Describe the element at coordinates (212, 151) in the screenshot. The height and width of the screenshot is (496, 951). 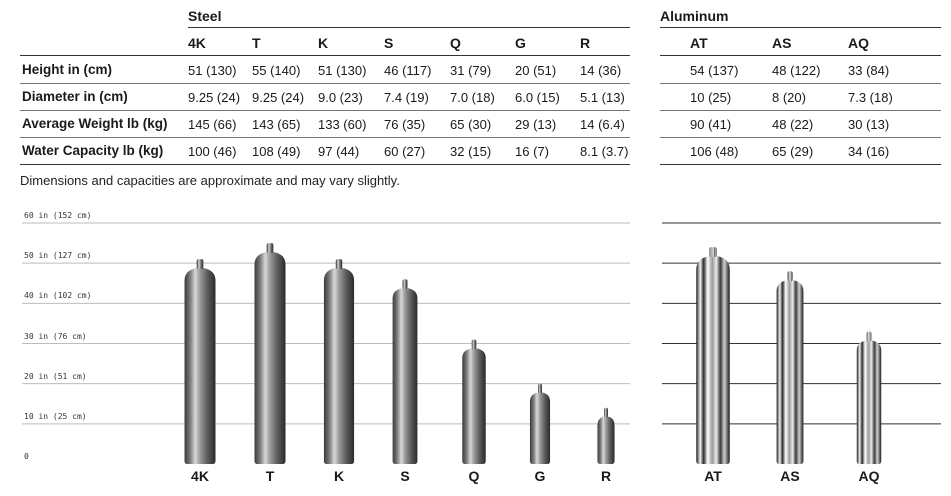
I see `table-cell: 100 (46)` at that location.